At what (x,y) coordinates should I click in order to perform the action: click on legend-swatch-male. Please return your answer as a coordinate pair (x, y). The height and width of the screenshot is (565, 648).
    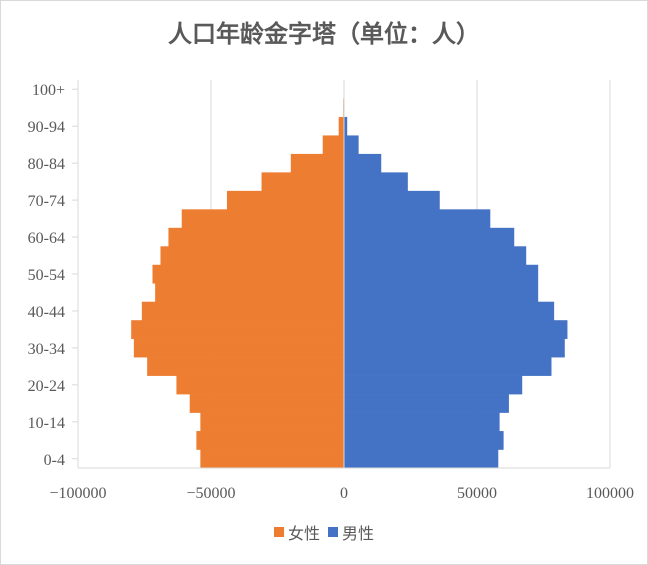
    Looking at the image, I should click on (333, 532).